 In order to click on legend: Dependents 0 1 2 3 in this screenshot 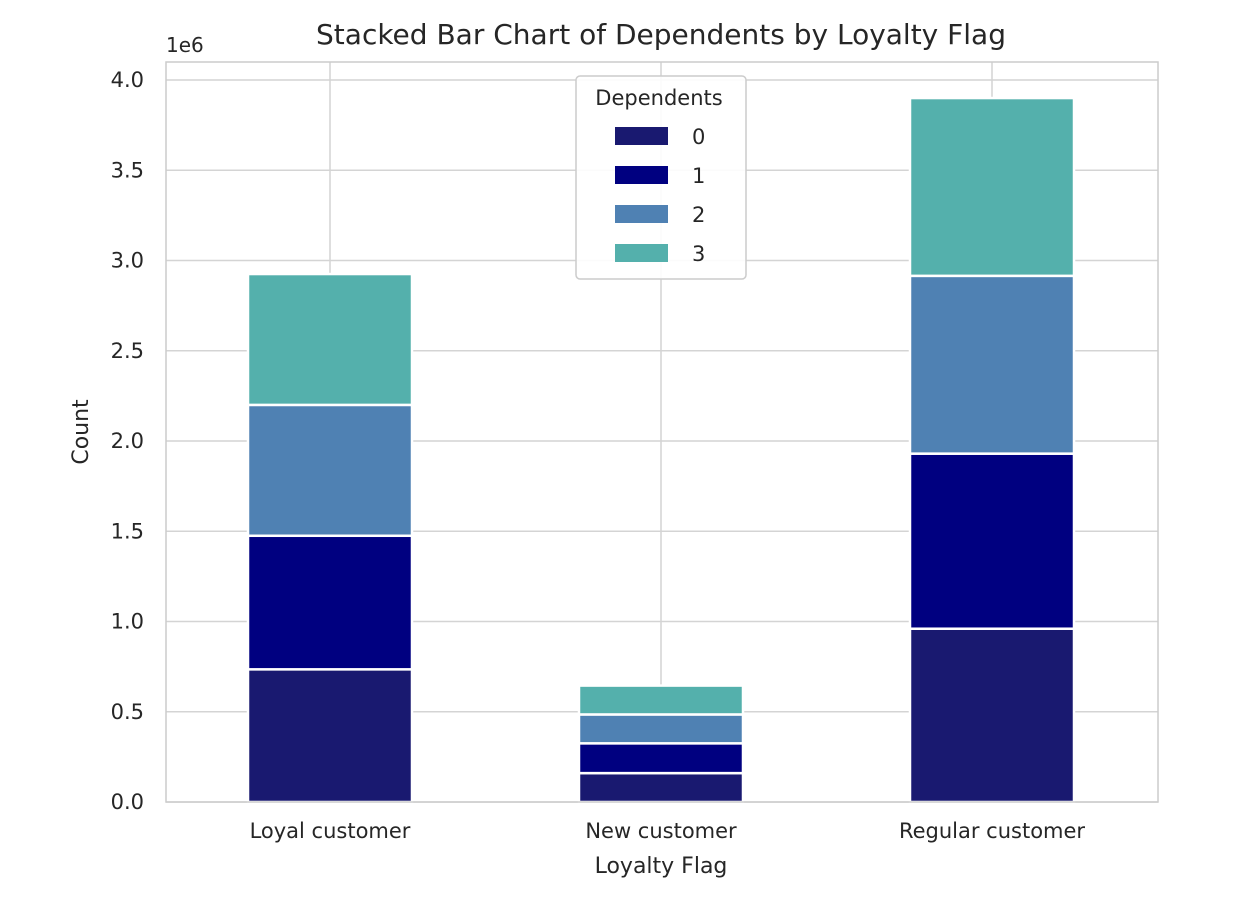, I will do `click(661, 177)`.